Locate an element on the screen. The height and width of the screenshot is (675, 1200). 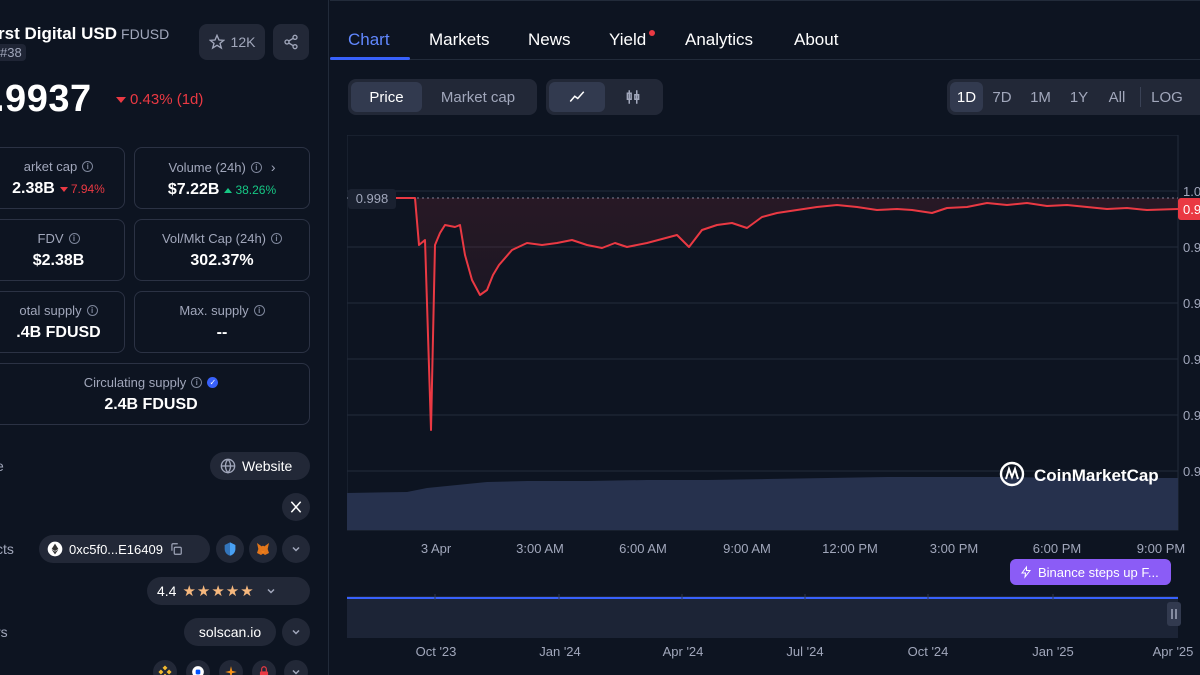
shield-wallet-button is located at coordinates (230, 549).